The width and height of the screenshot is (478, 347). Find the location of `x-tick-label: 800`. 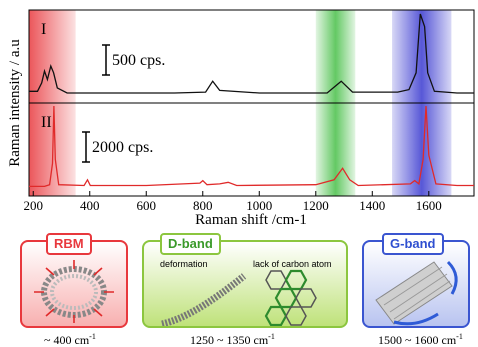

x-tick-label: 800 is located at coordinates (203, 205).